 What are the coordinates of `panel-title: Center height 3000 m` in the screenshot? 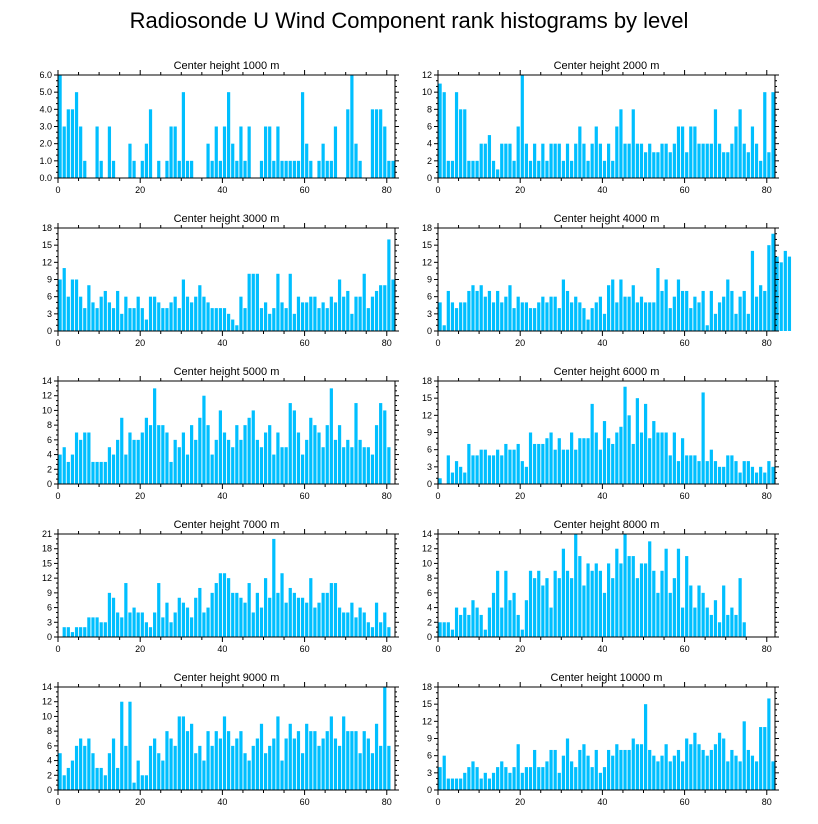 It's located at (227, 219).